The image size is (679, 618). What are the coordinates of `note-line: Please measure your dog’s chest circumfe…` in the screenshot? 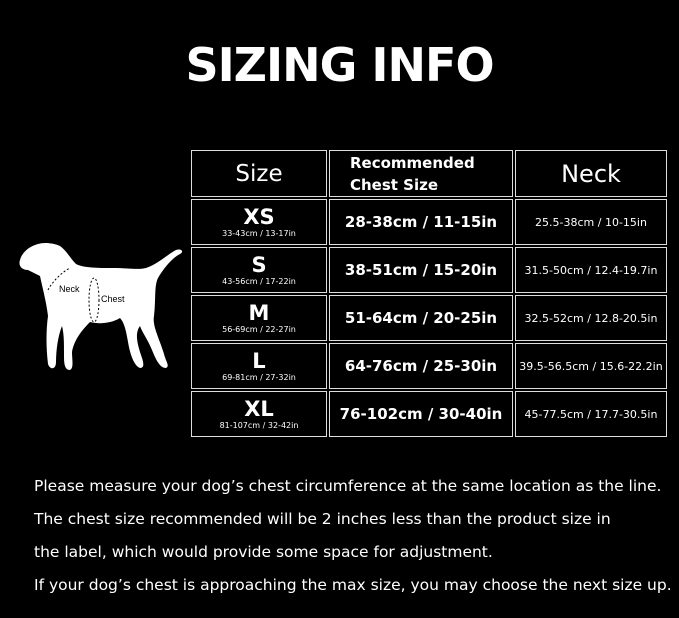 It's located at (348, 486).